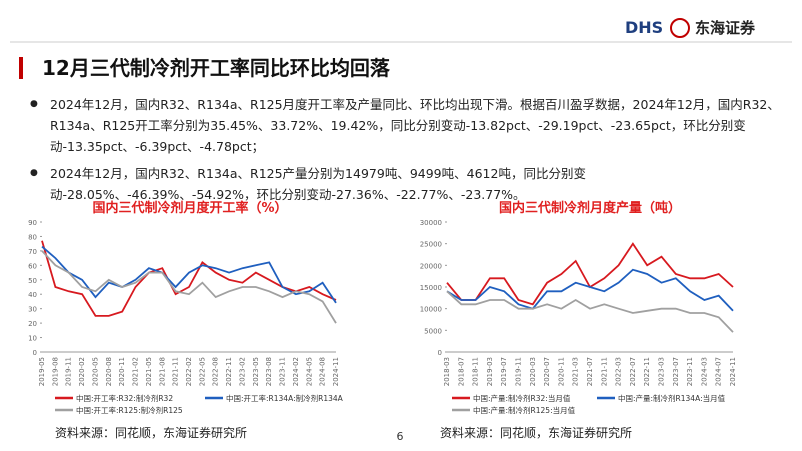 The image size is (802, 451). Describe the element at coordinates (242, 371) in the screenshot. I see `x-tick-label: 2023-02` at that location.